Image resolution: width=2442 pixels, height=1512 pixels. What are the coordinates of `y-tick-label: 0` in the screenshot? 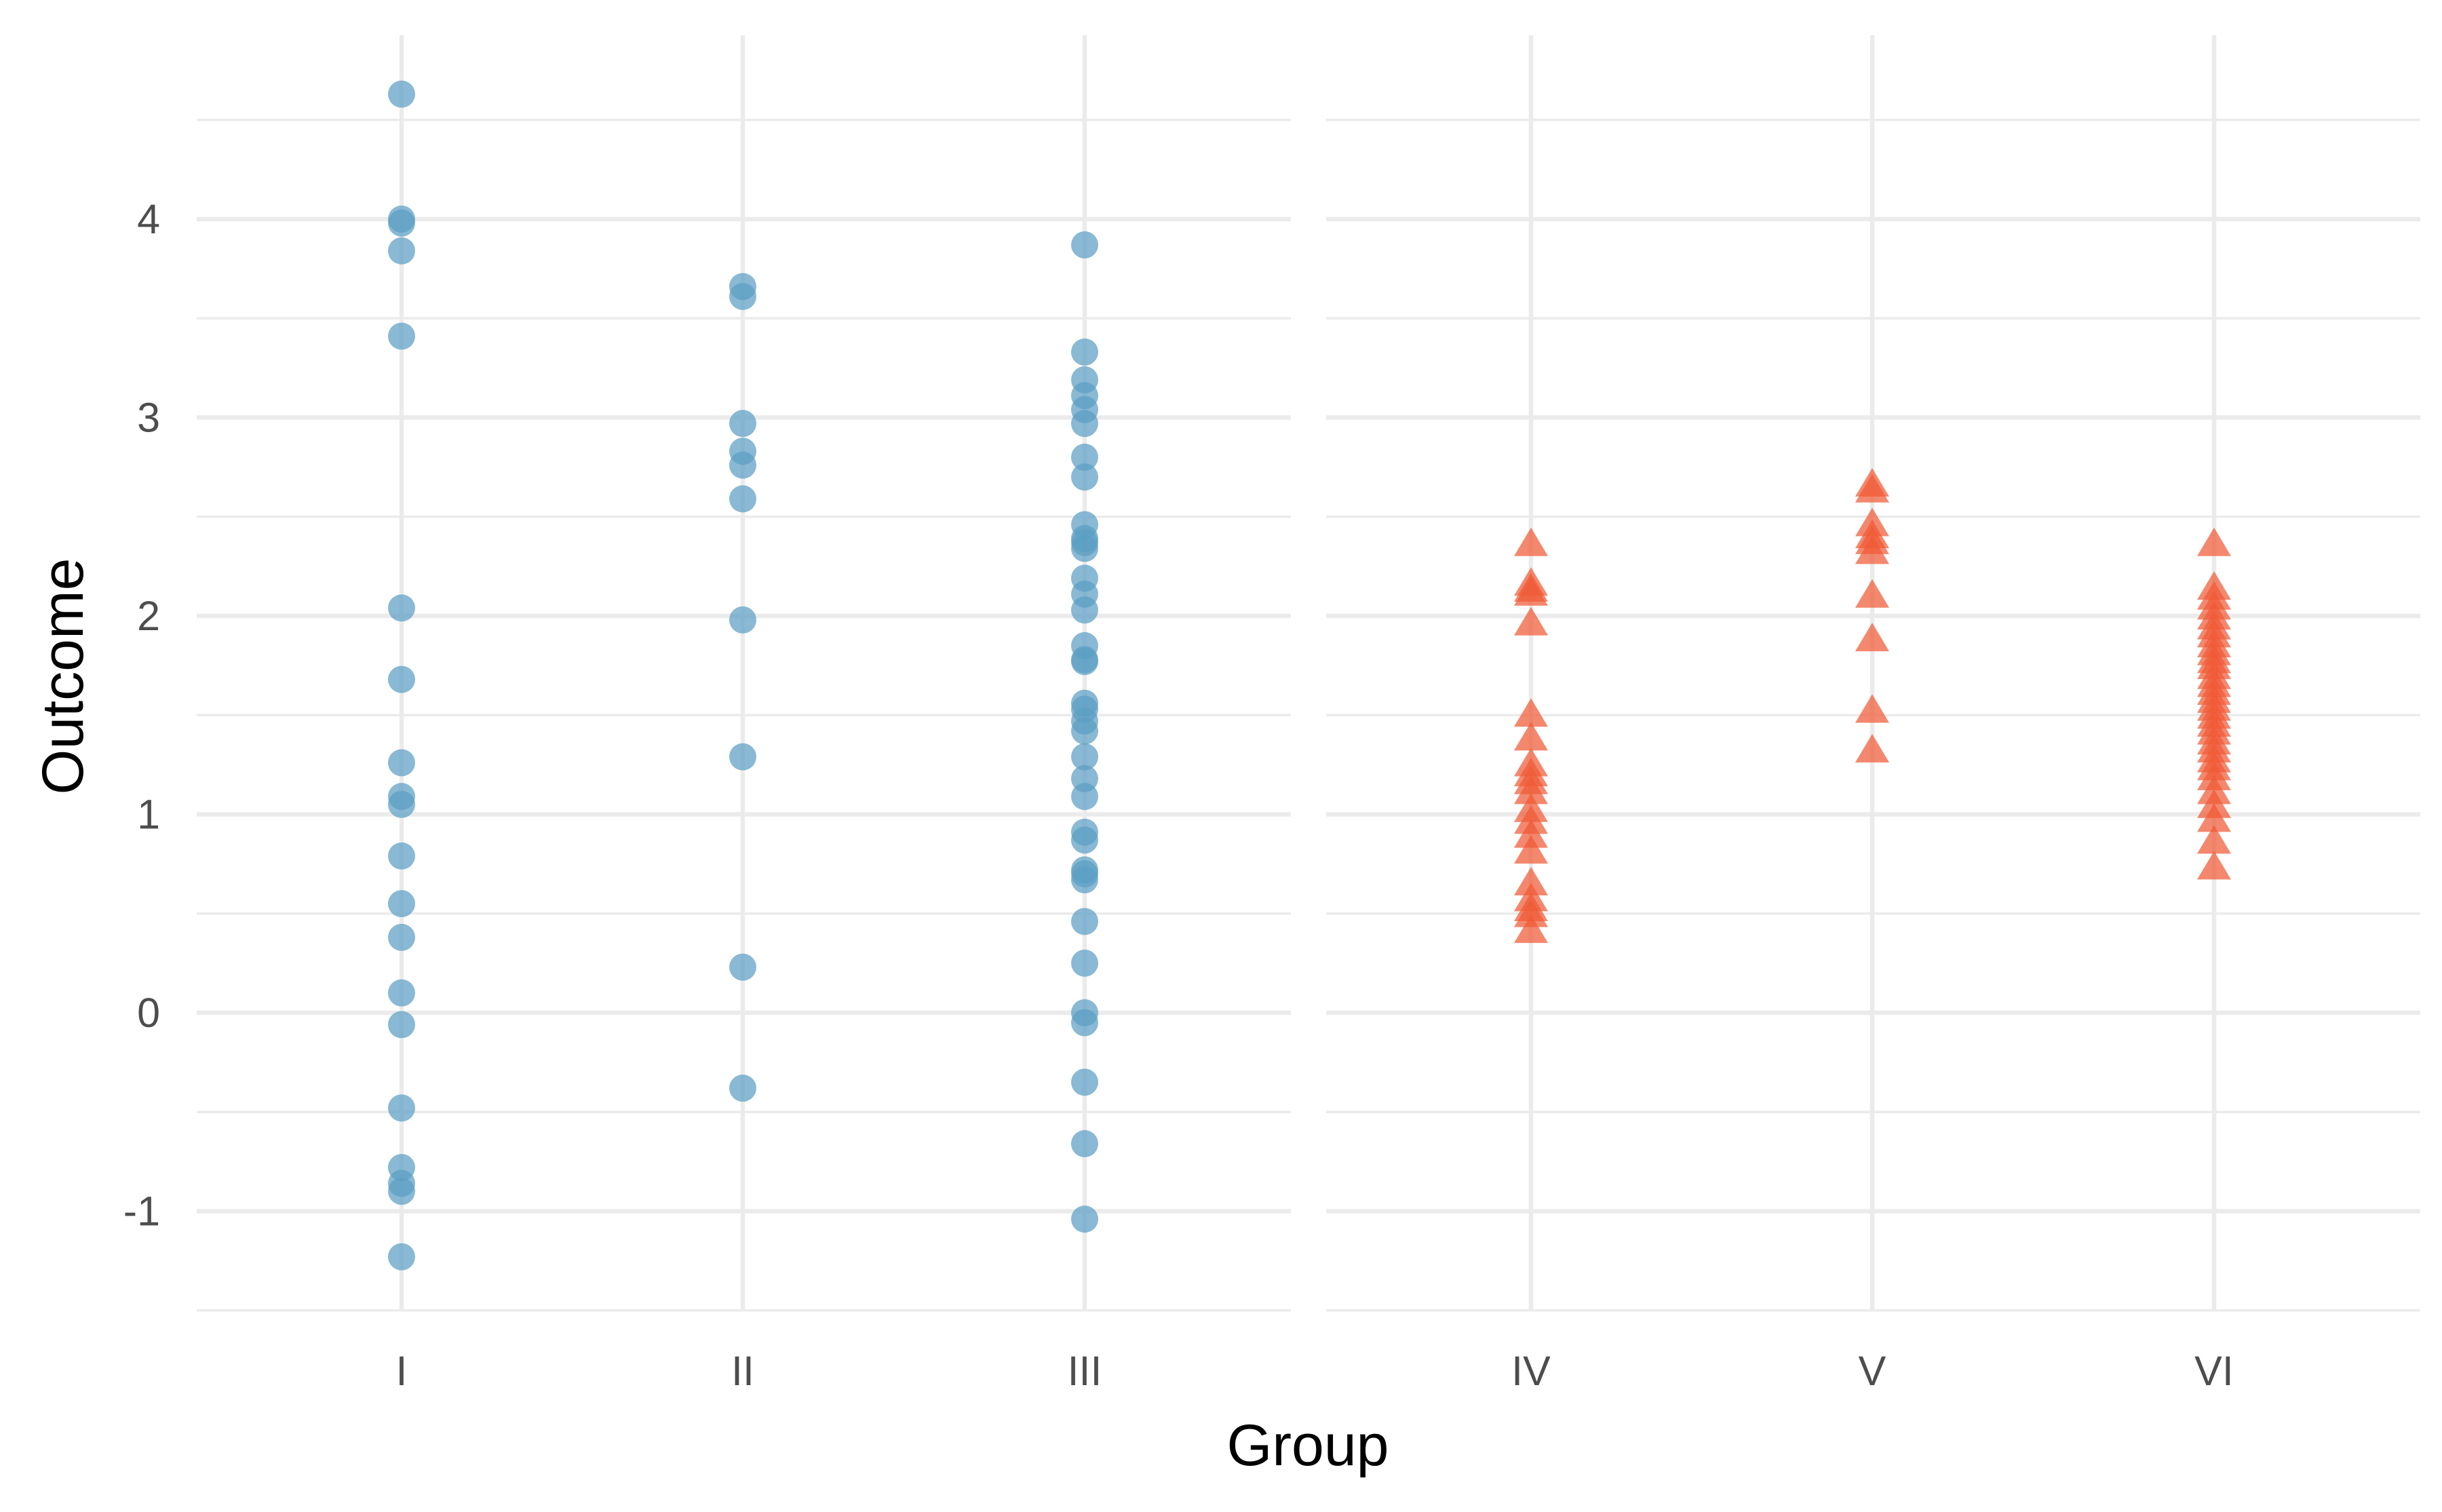 It's located at (148, 1013).